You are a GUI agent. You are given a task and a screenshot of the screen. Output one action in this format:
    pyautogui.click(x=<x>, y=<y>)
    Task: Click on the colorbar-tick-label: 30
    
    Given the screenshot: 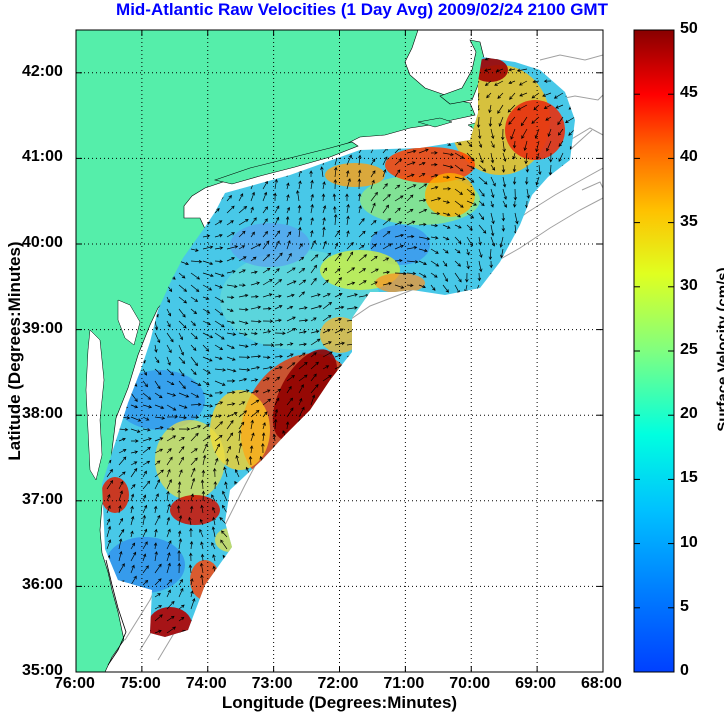 What is the action you would take?
    pyautogui.click(x=689, y=285)
    